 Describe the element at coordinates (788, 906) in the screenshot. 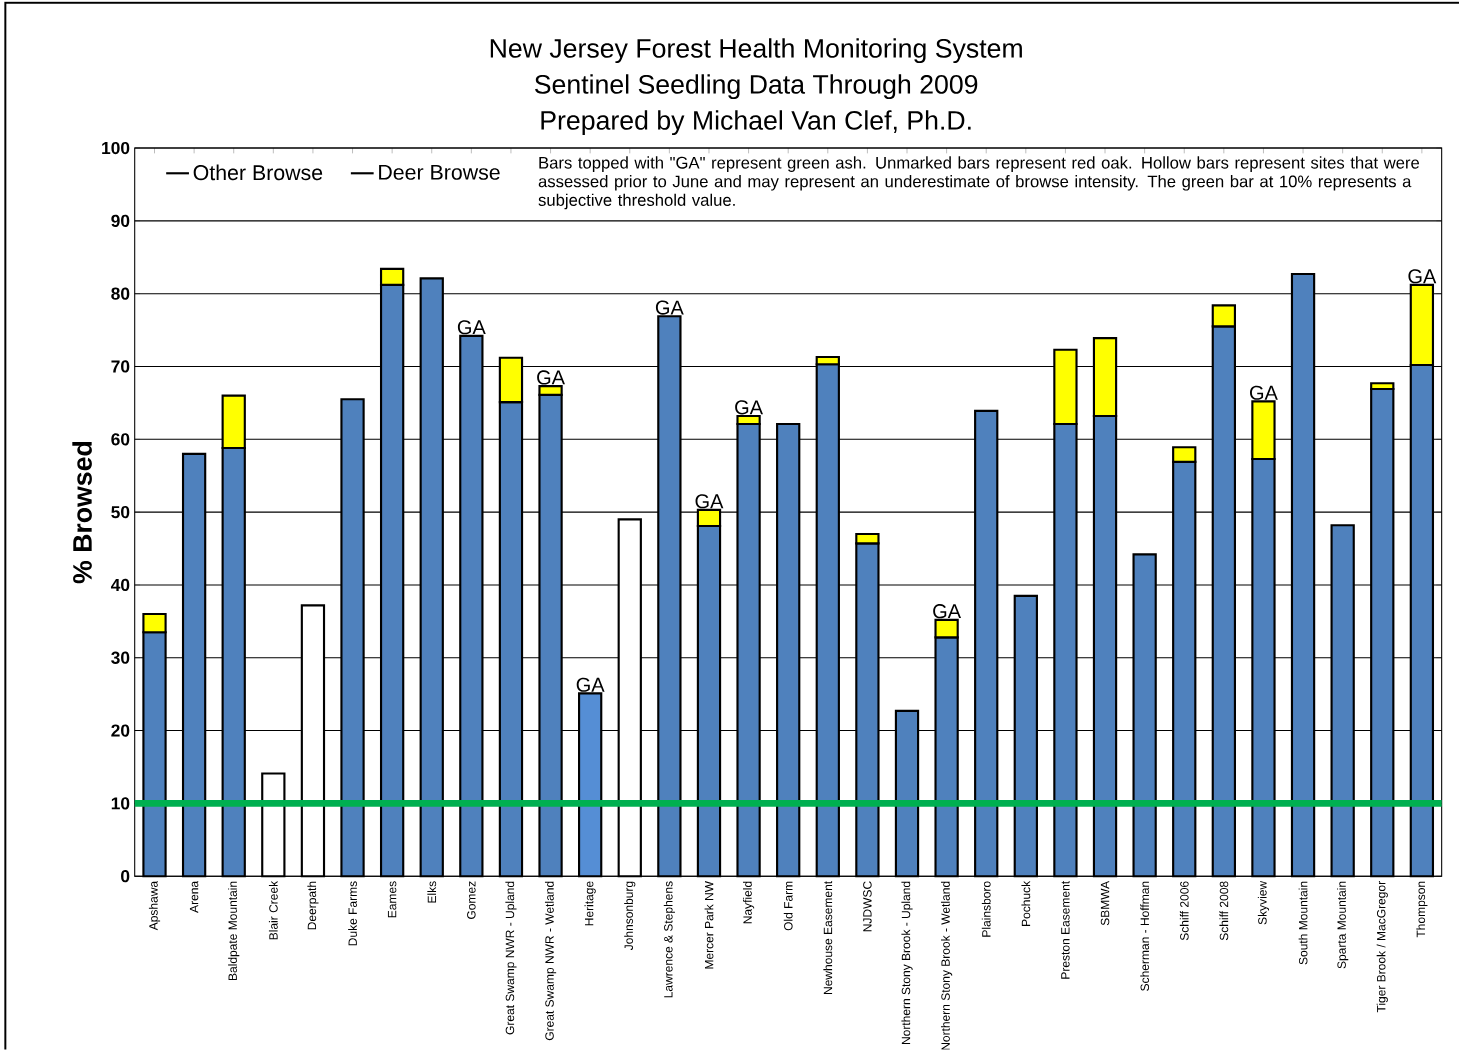

I see `x-tick-label: Old Farm` at that location.